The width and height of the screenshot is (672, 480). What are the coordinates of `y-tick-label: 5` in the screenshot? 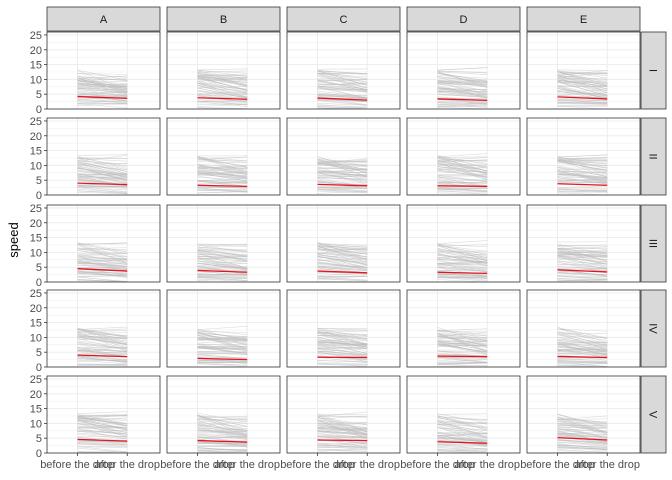 It's located at (39, 353).